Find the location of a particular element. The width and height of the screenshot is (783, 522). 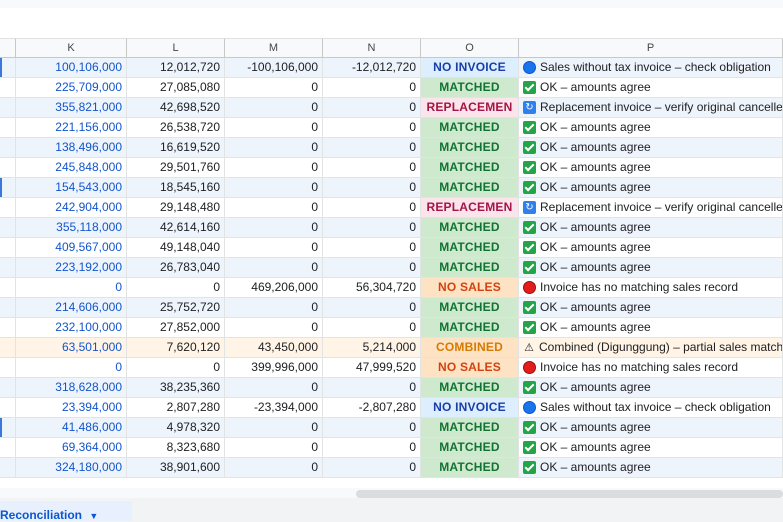

column-header-n: N is located at coordinates (372, 48).